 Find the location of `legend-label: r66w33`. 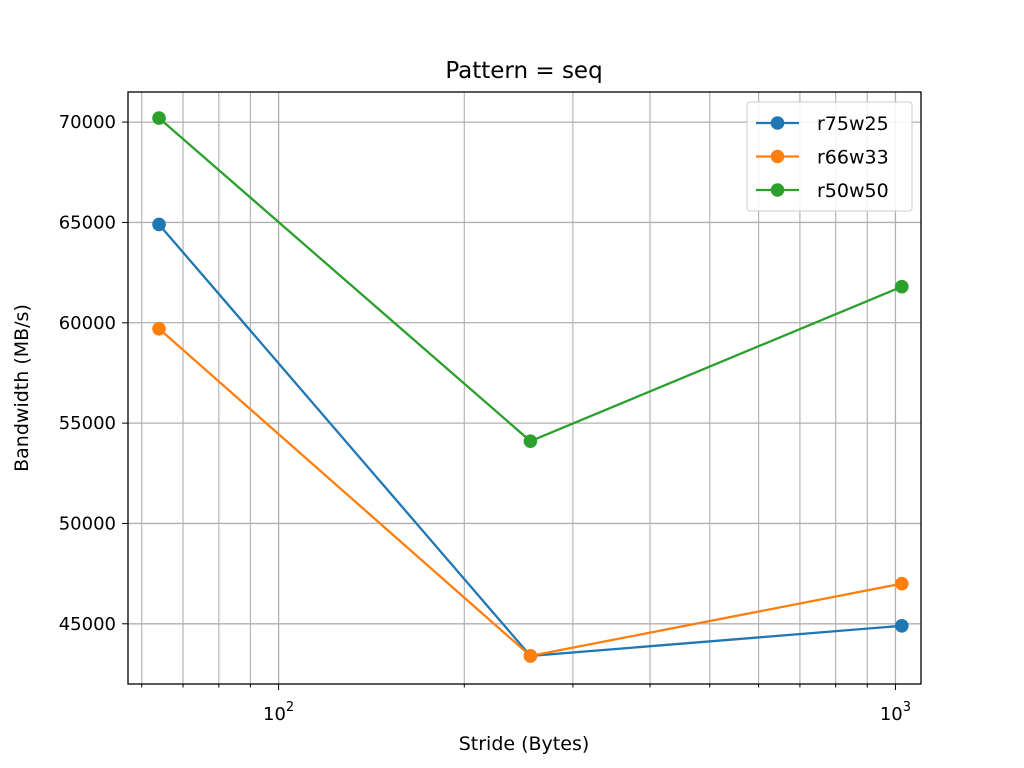

legend-label: r66w33 is located at coordinates (853, 158).